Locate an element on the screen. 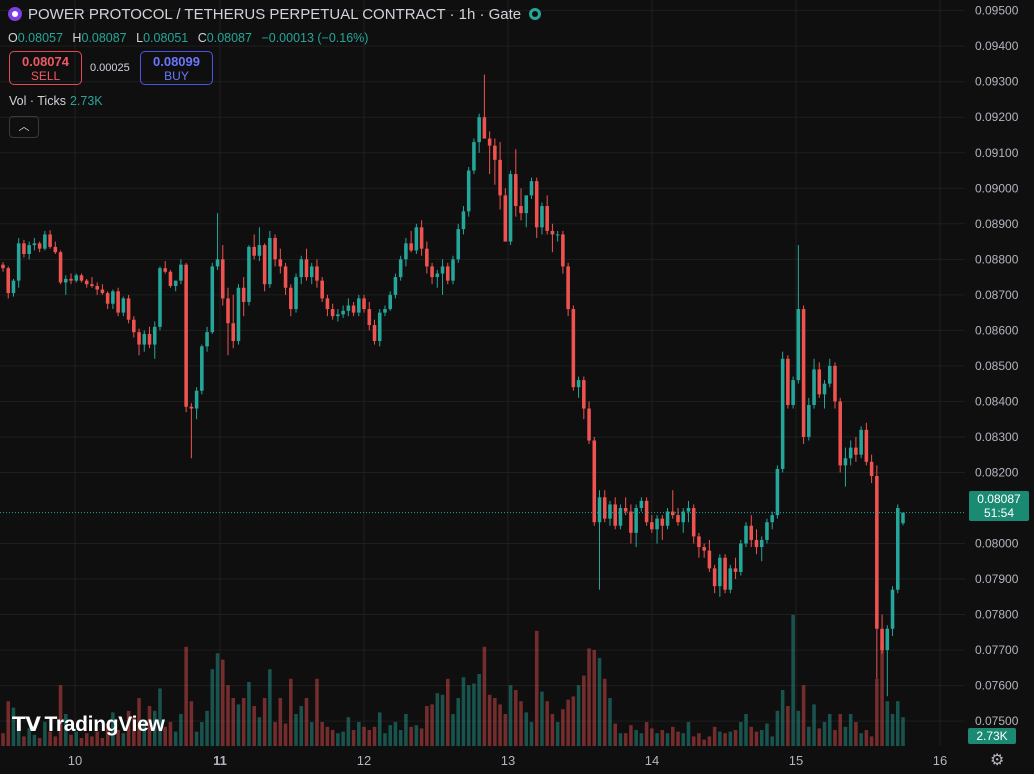 The height and width of the screenshot is (774, 1034). low-value: 0.08051 is located at coordinates (166, 38).